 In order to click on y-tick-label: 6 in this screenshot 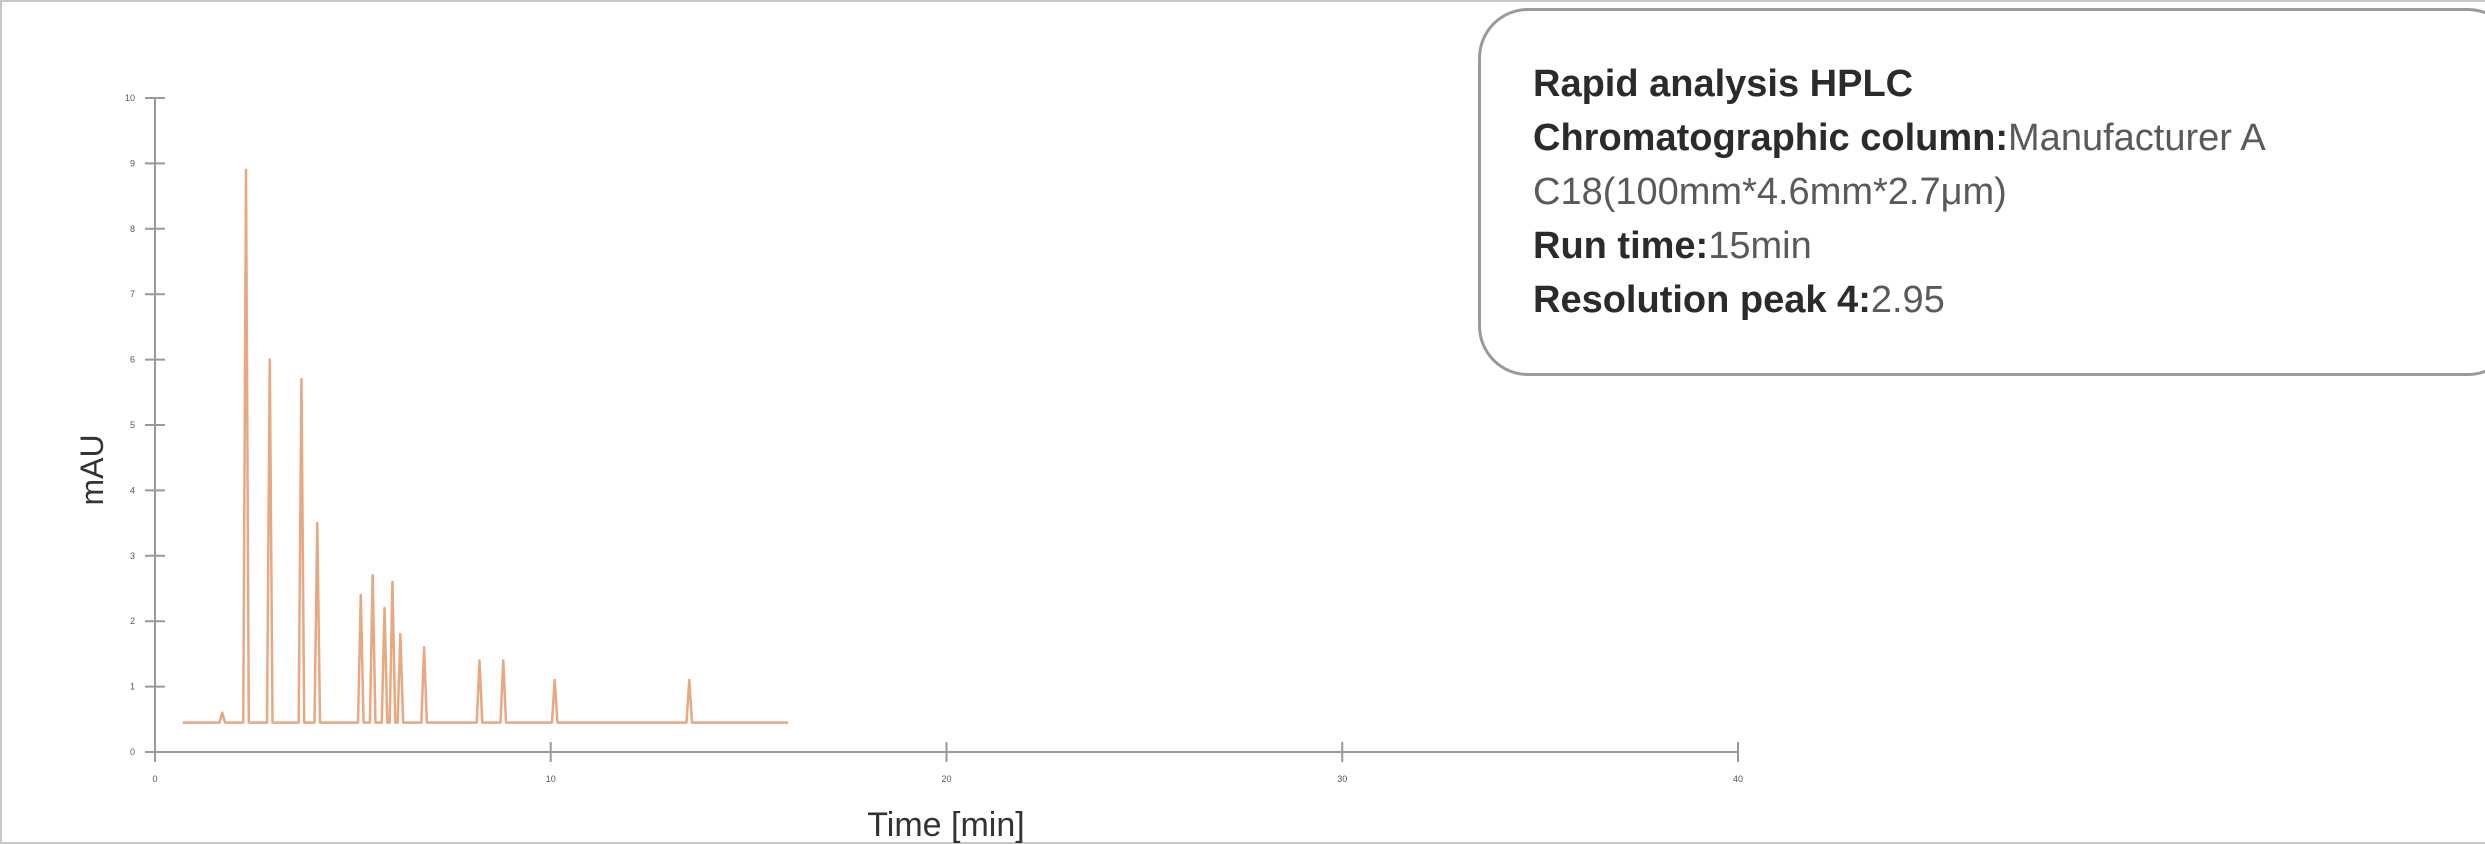, I will do `click(132, 360)`.